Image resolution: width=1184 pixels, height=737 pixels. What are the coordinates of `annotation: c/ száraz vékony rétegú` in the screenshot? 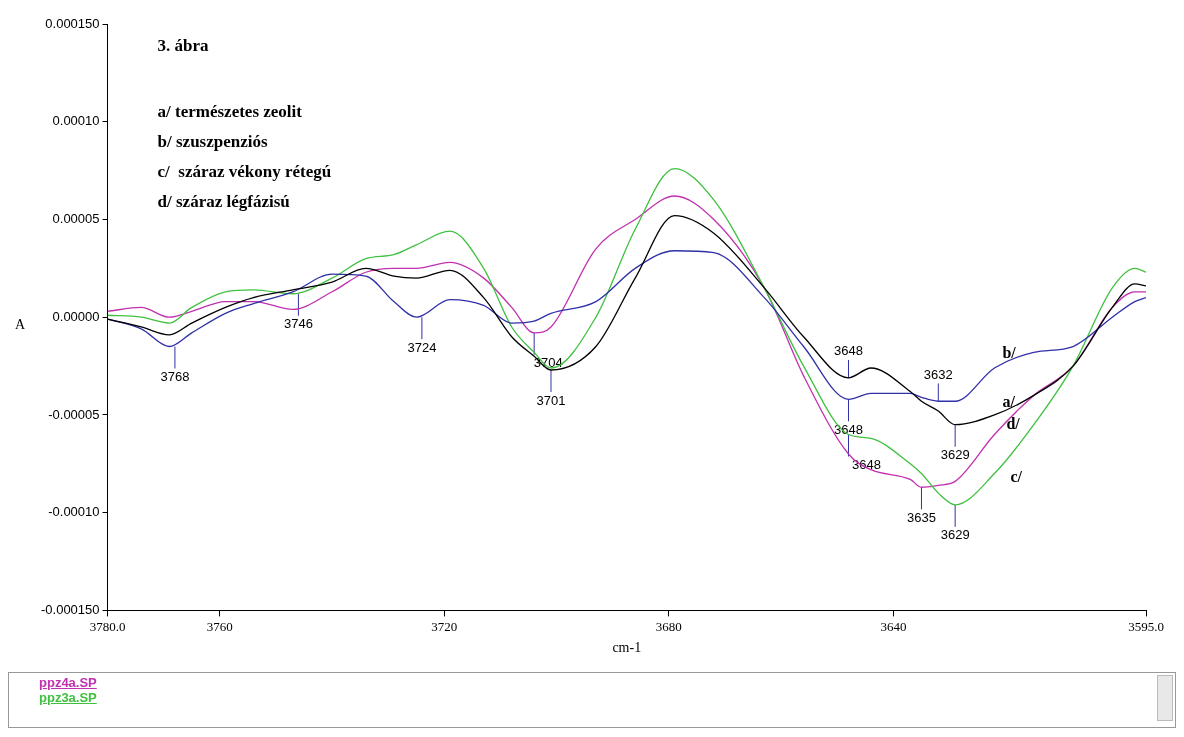 It's located at (244, 171).